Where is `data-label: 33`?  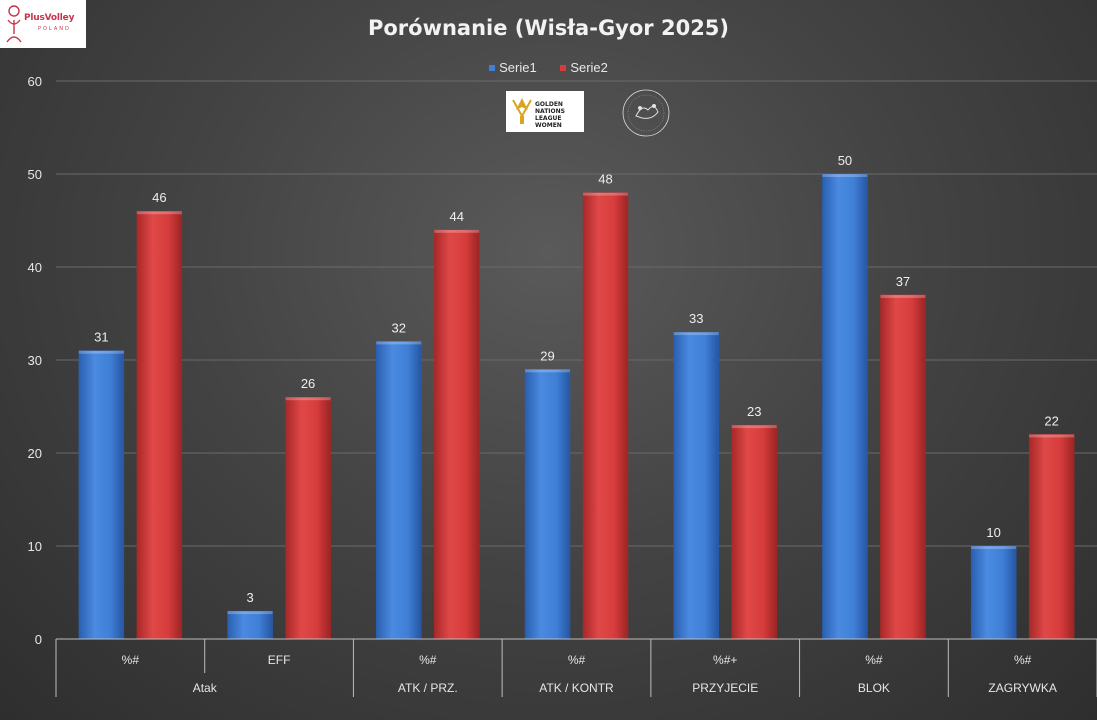
data-label: 33 is located at coordinates (696, 318).